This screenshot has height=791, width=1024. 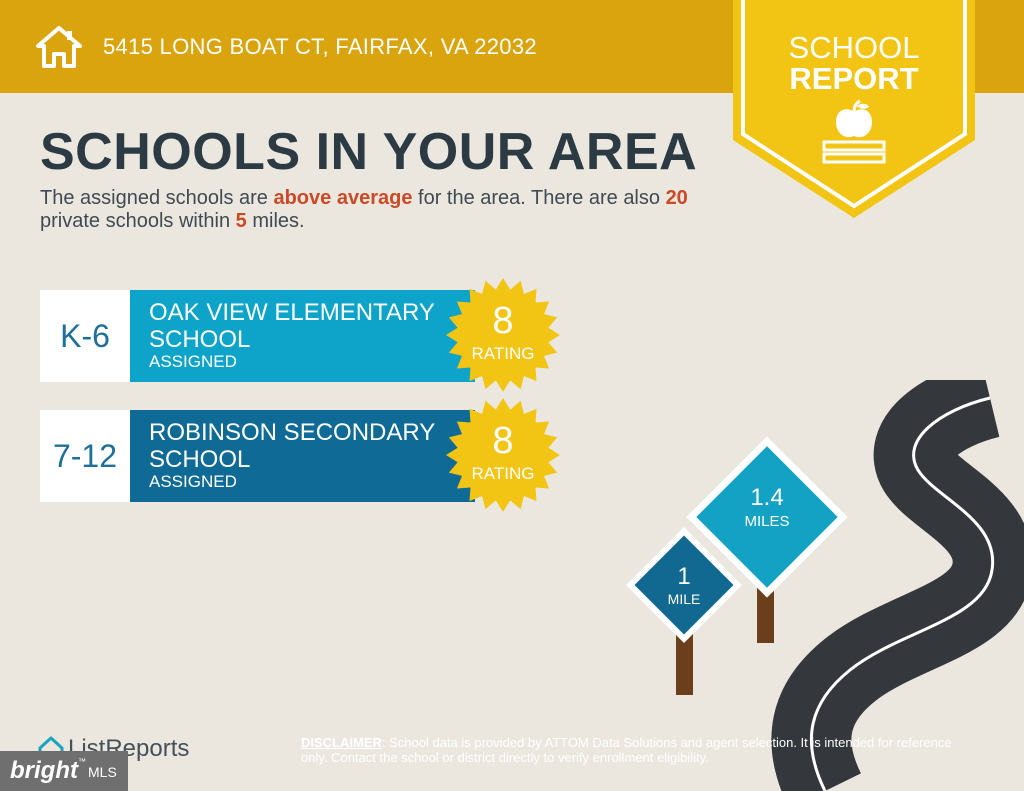 I want to click on page-title: SCHOOLS IN YOUR AREA, so click(x=369, y=152).